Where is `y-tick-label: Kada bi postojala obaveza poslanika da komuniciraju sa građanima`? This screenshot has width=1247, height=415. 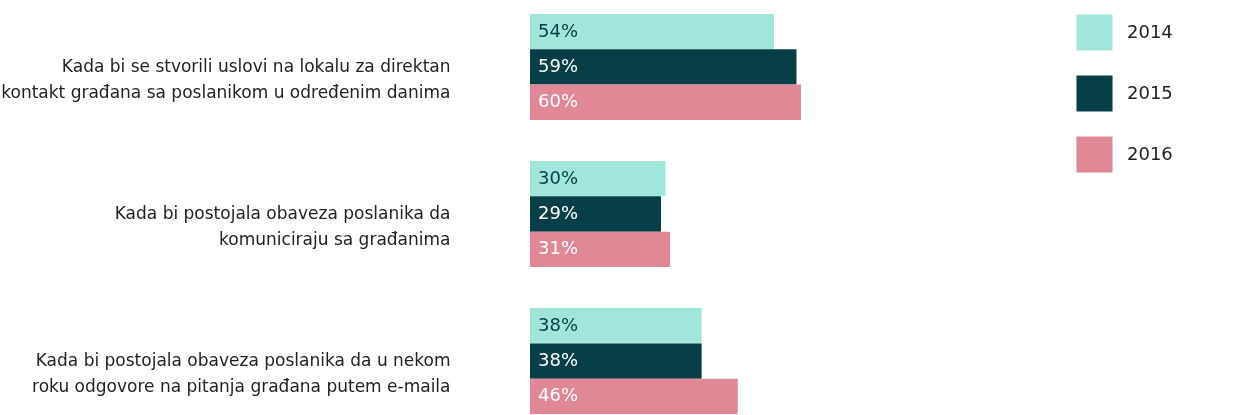
y-tick-label: Kada bi postojala obaveza poslanika da komuniciraju sa građanima is located at coordinates (282, 226).